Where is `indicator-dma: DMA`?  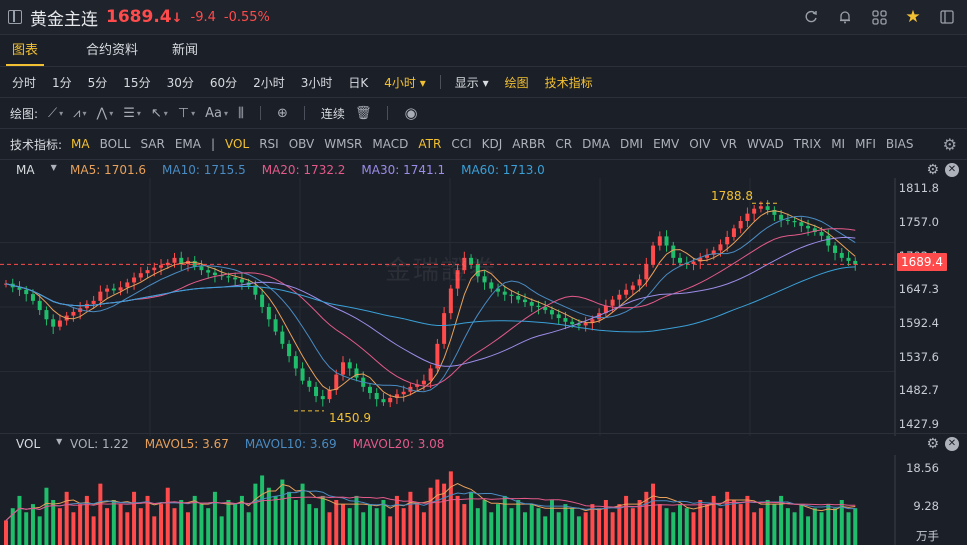 indicator-dma: DMA is located at coordinates (596, 144).